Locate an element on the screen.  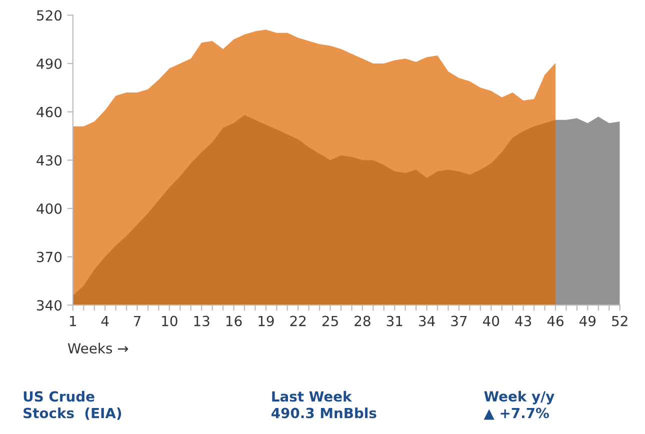
x-tick-label: 40 is located at coordinates (491, 321).